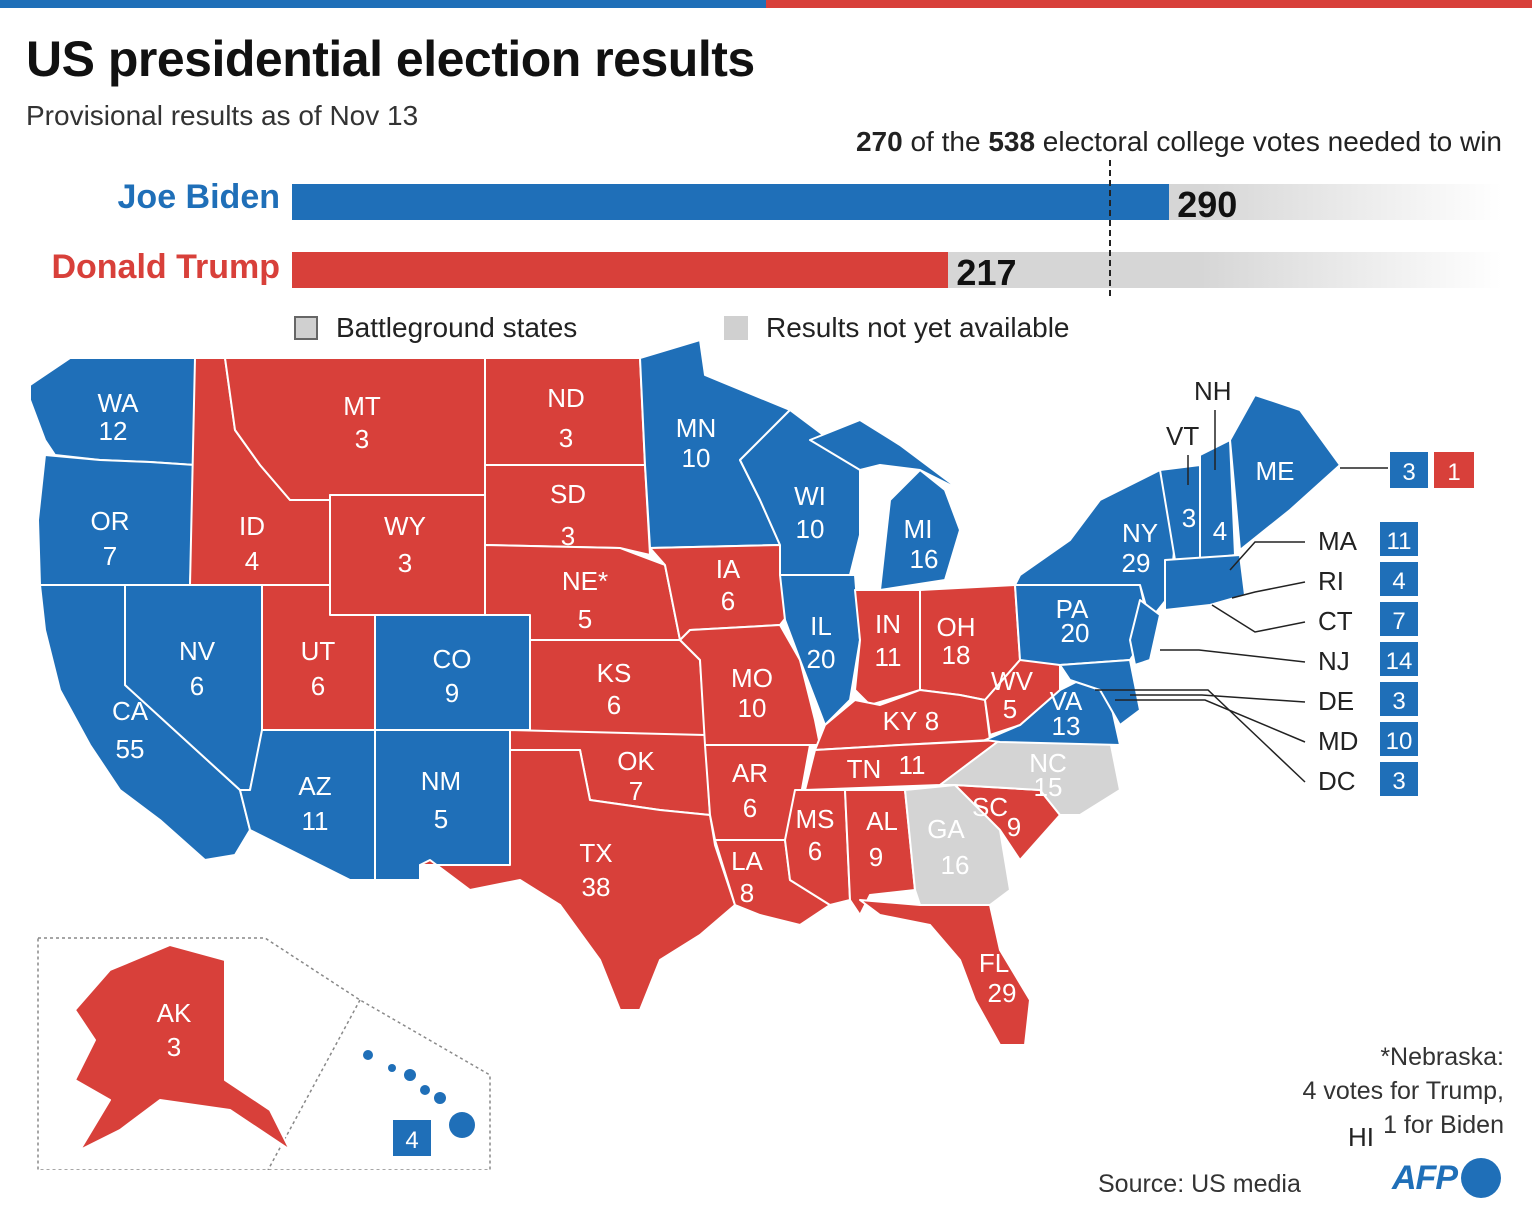  What do you see at coordinates (1145, 632) in the screenshot?
I see `state-nj` at bounding box center [1145, 632].